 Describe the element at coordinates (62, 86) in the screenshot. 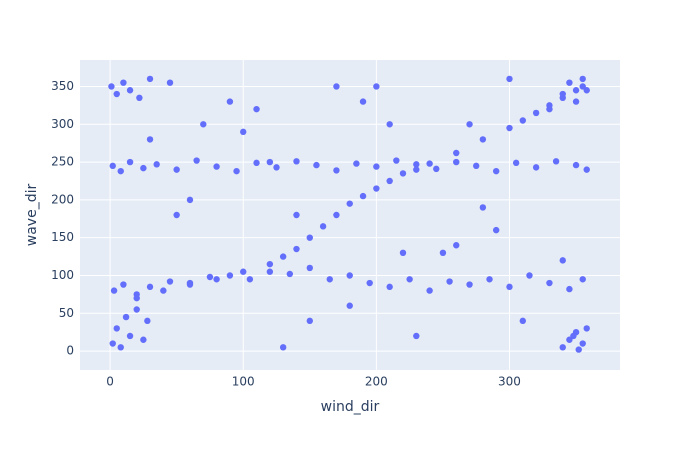

I see `y-tick-label: 350` at that location.